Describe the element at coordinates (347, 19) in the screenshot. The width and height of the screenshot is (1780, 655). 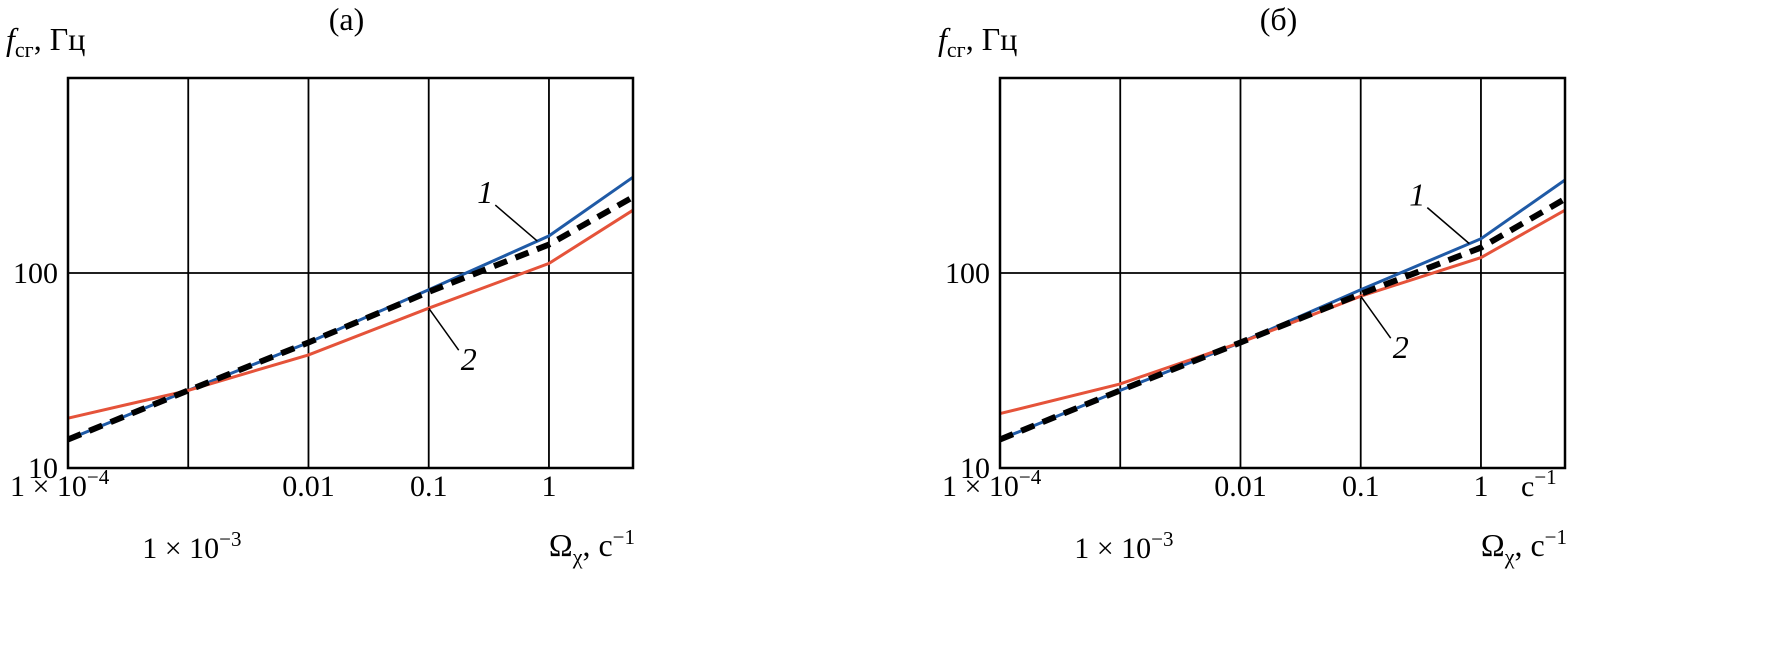
I see `chart-title: (а)` at that location.